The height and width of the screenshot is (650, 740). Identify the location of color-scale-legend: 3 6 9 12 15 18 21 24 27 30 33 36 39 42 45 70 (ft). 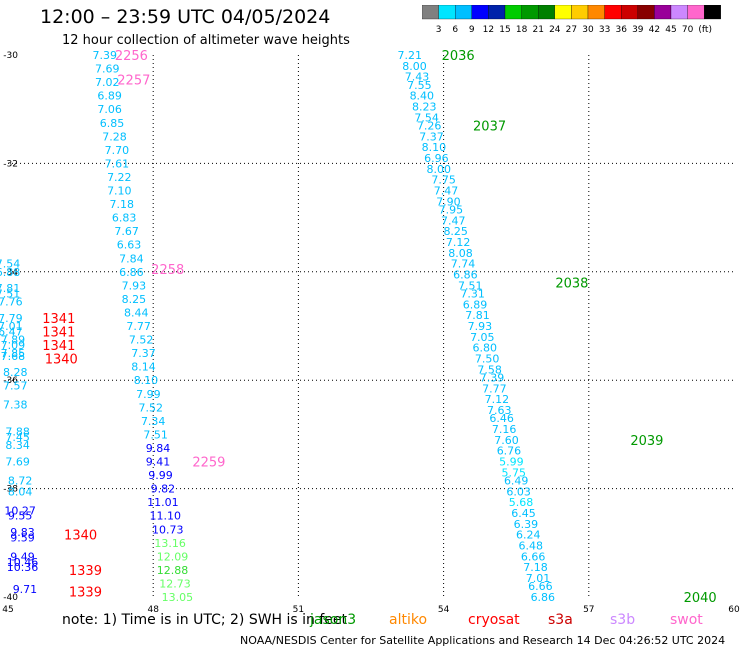
(571, 20).